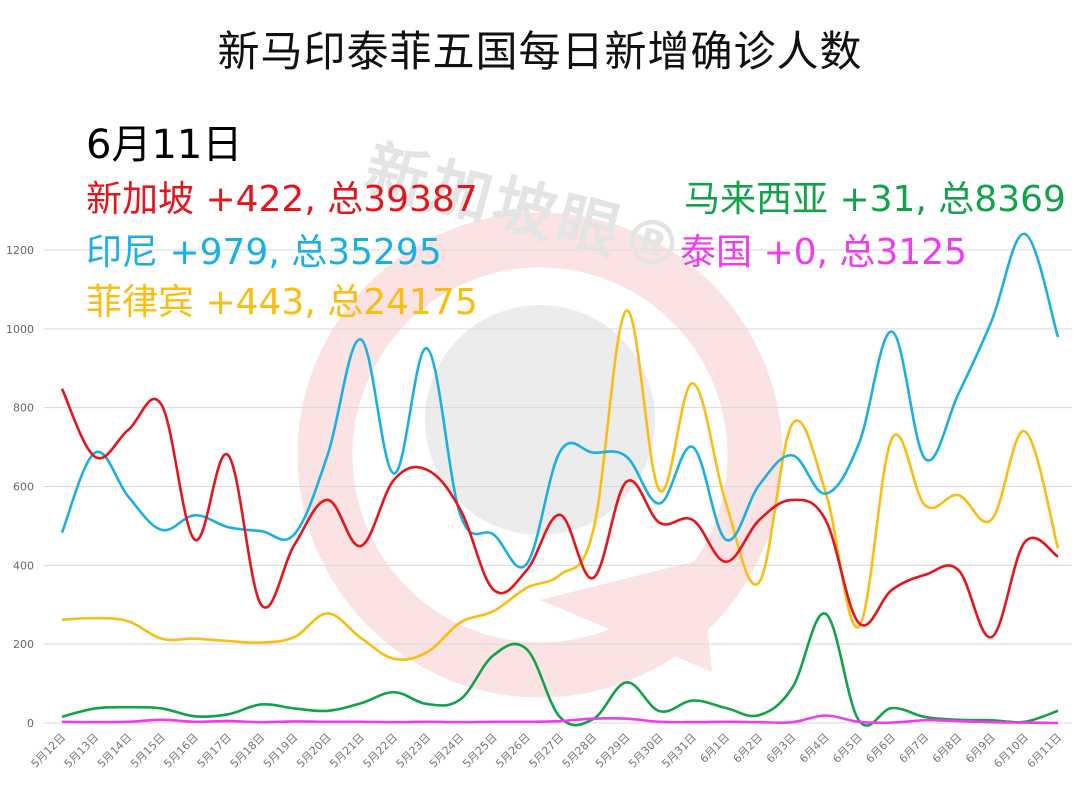 This screenshot has width=1080, height=810. Describe the element at coordinates (30, 723) in the screenshot. I see `y-tick-label: 0` at that location.